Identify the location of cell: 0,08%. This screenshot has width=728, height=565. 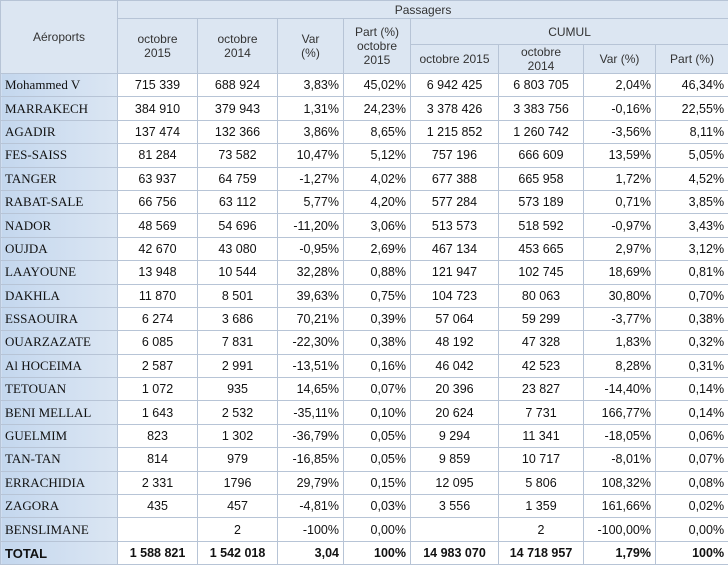
(692, 482).